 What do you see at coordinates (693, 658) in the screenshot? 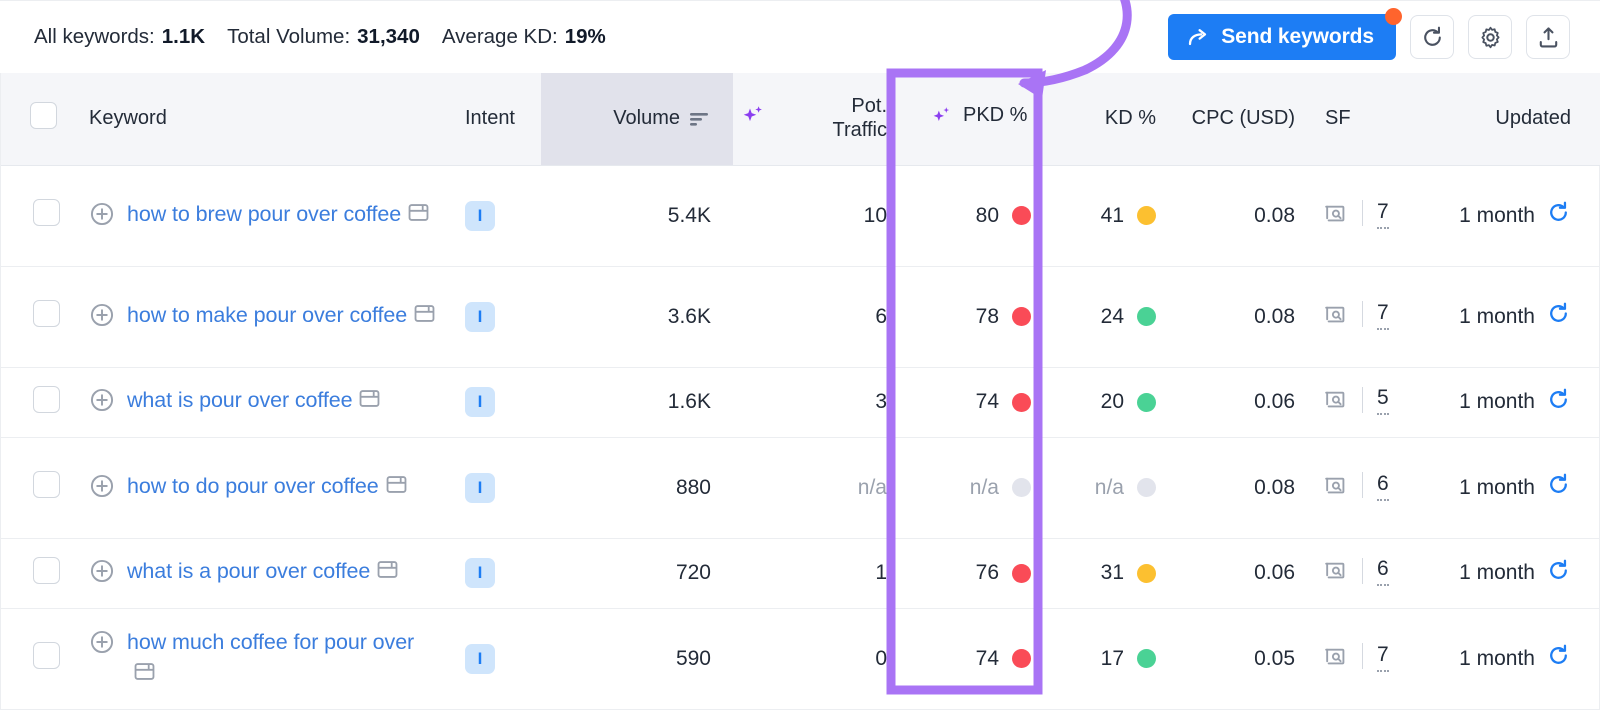
I see `volume-cell: 590` at bounding box center [693, 658].